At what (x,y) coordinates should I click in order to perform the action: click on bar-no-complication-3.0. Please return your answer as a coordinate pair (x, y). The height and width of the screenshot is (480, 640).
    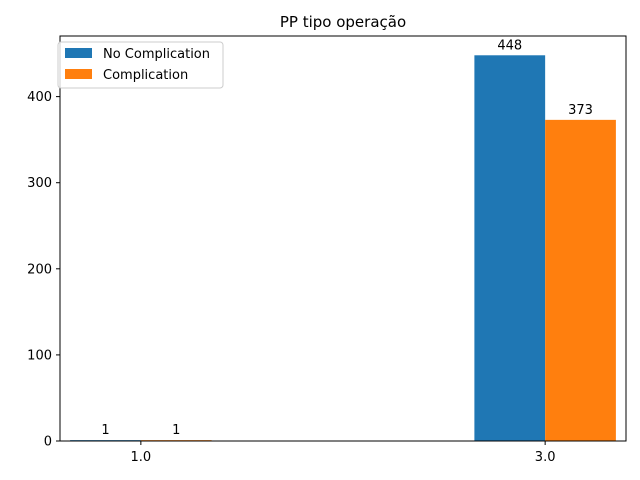
    Looking at the image, I should click on (510, 248).